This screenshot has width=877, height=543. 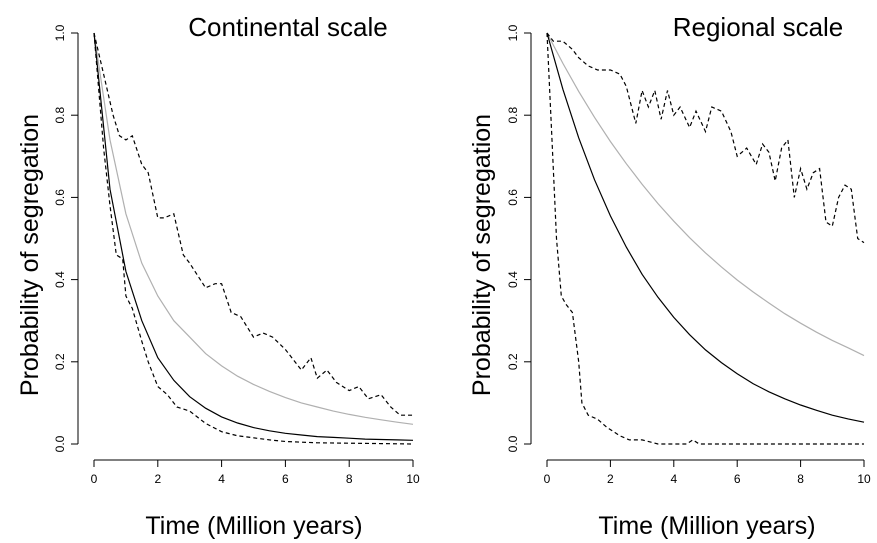 I want to click on panel-title: Regional scale, so click(x=758, y=27).